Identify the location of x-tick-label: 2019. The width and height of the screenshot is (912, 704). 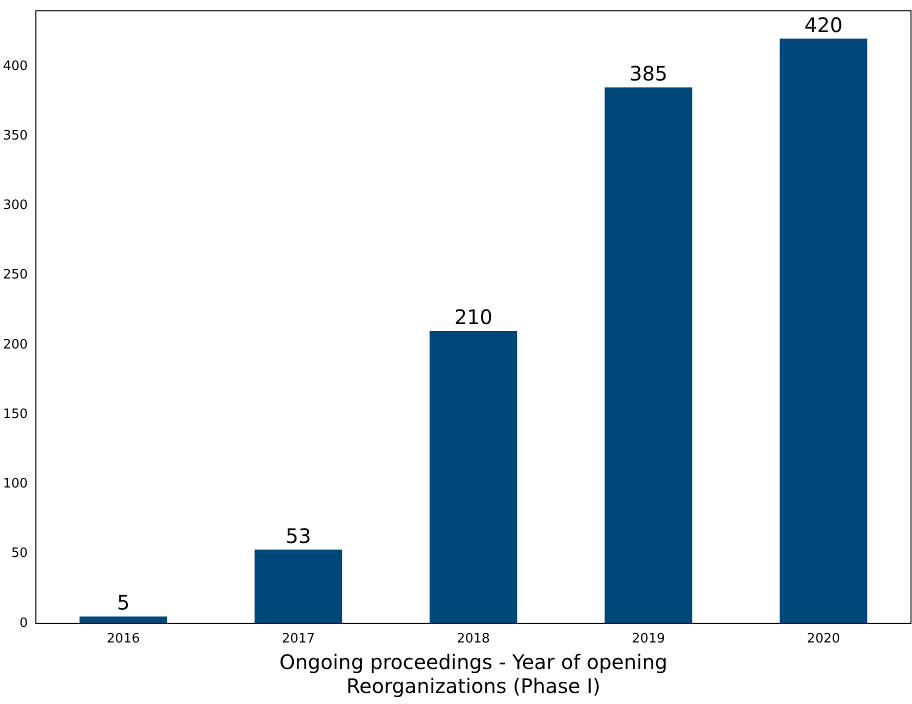
(648, 639).